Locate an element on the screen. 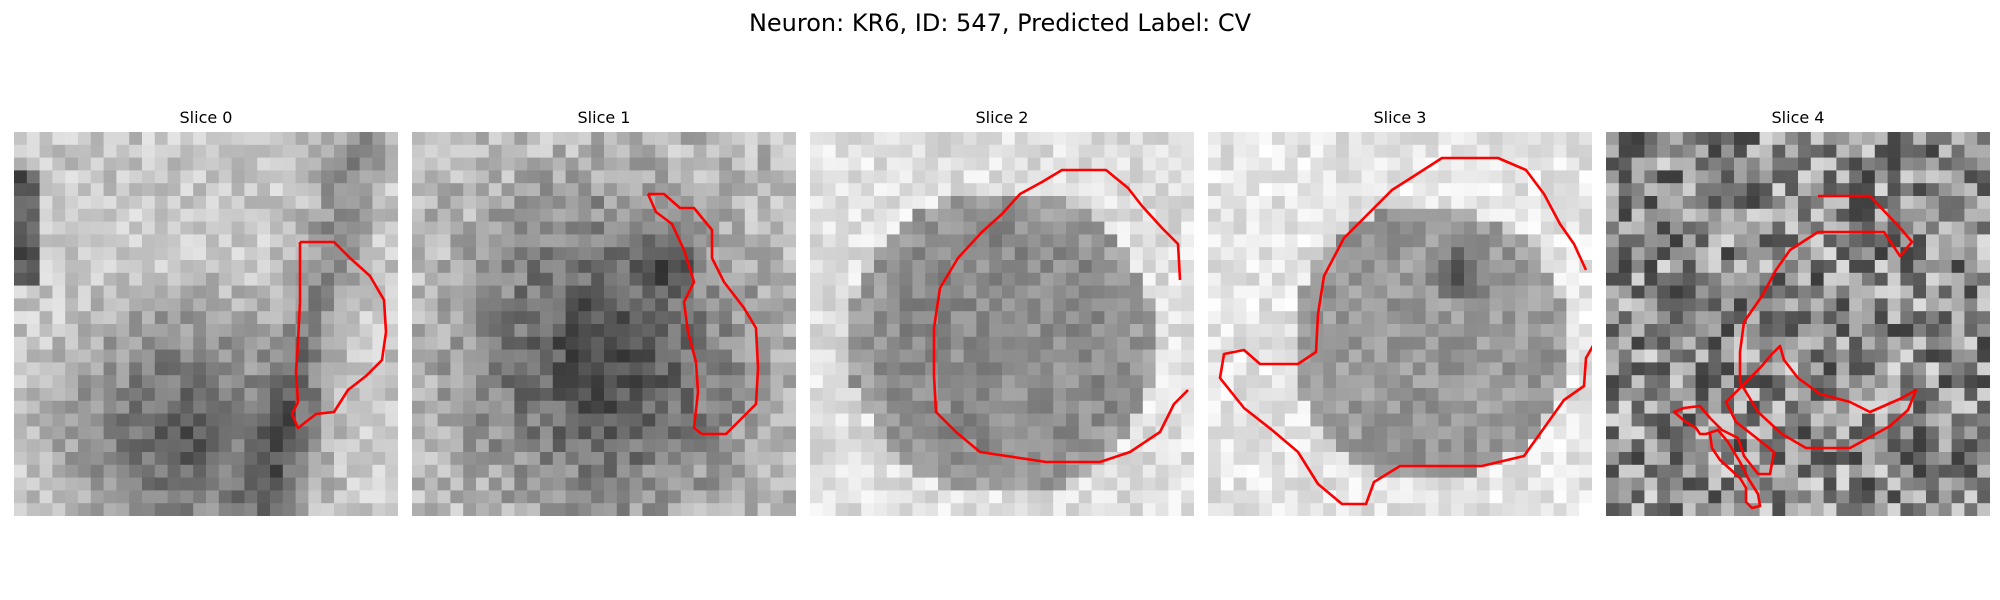  slice-panel-3: Slice 3 is located at coordinates (1400, 312).